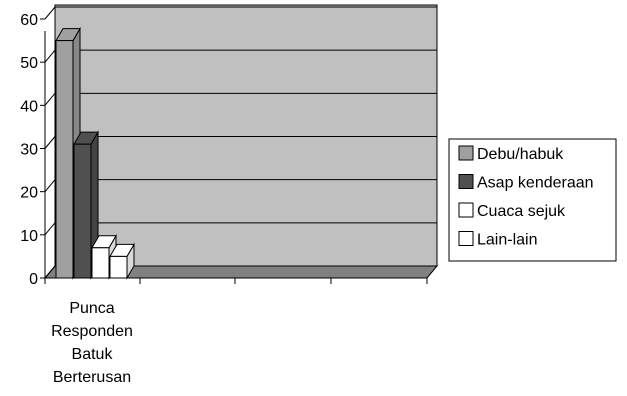 The width and height of the screenshot is (627, 396). I want to click on y-tick-label: 50, so click(29, 63).